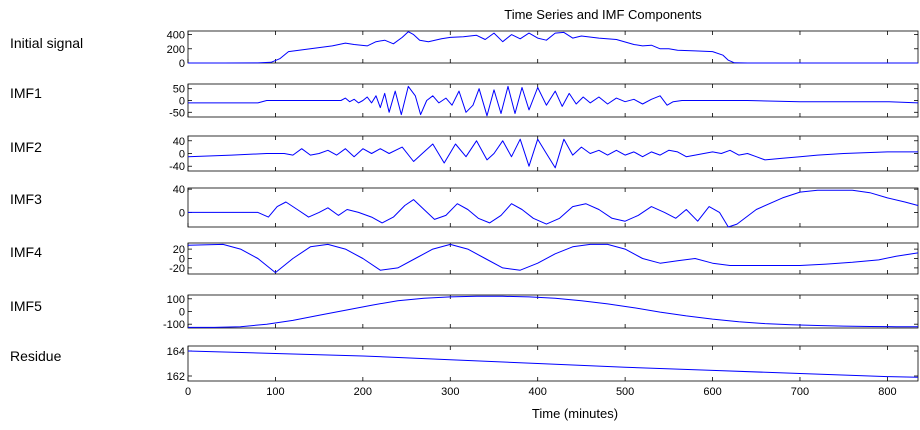 The image size is (920, 430). What do you see at coordinates (176, 50) in the screenshot?
I see `y-tick-label: 200` at bounding box center [176, 50].